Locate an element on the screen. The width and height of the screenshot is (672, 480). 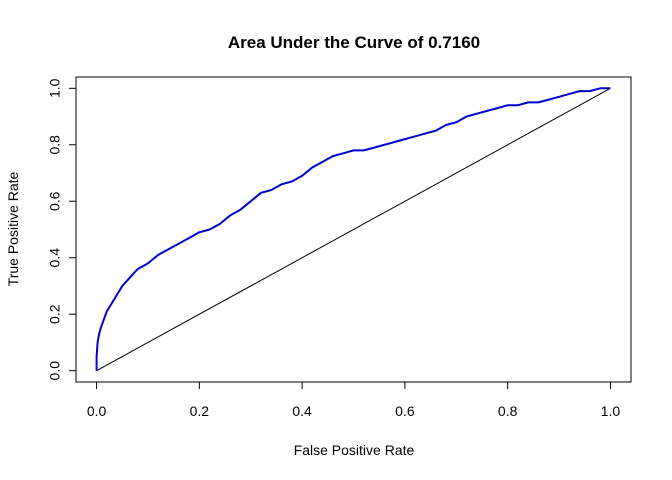
chart-title: Area Under the Curve of 0.7160 is located at coordinates (354, 42).